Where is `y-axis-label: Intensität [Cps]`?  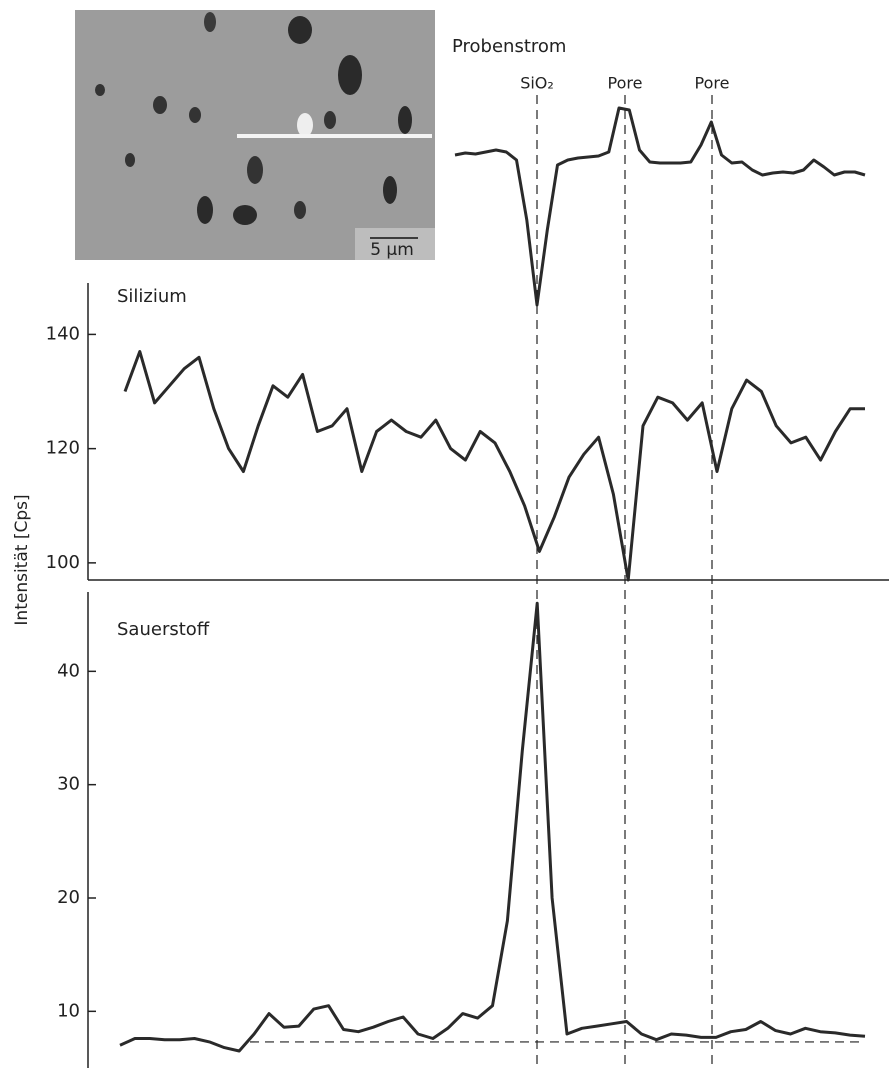
y-axis-label: Intensität [Cps] is located at coordinates (22, 559).